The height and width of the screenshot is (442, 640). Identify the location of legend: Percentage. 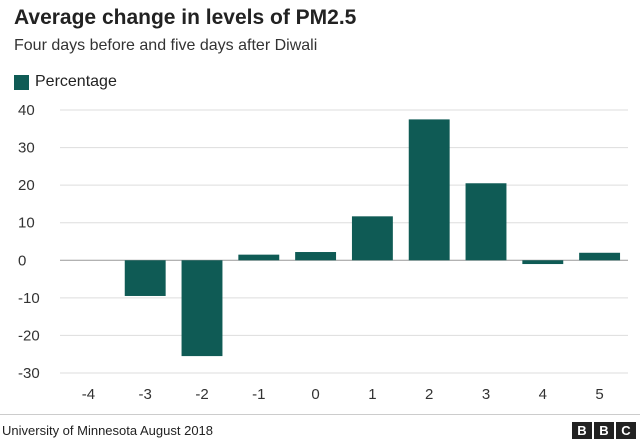
(65, 82).